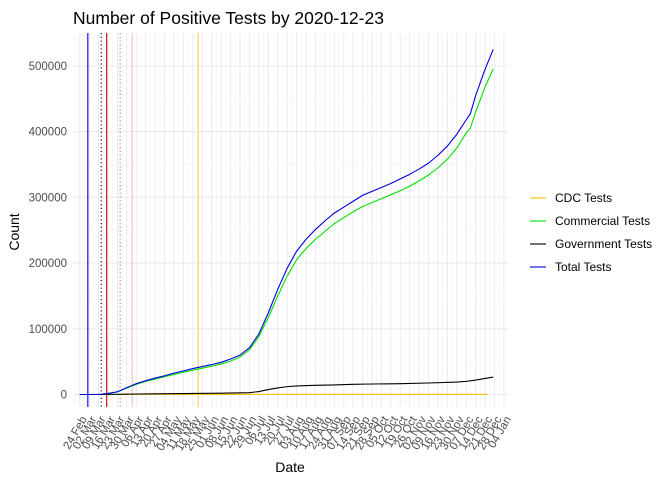  I want to click on y-axis-ticks: 0 100000 200000 300000 400000 500000, so click(48, 231).